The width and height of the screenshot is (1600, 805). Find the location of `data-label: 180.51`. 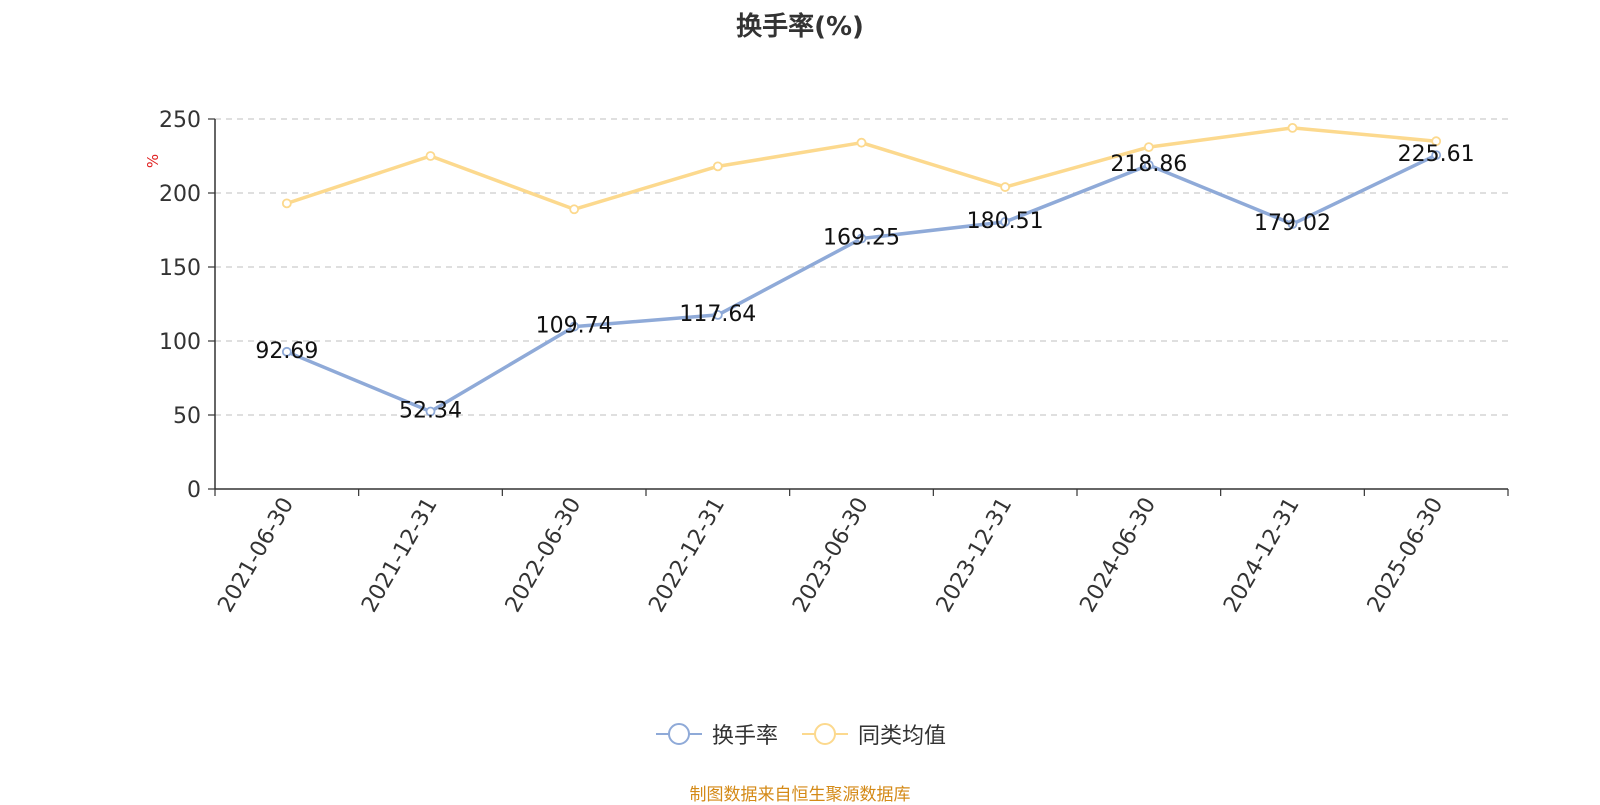

data-label: 180.51 is located at coordinates (1005, 221).